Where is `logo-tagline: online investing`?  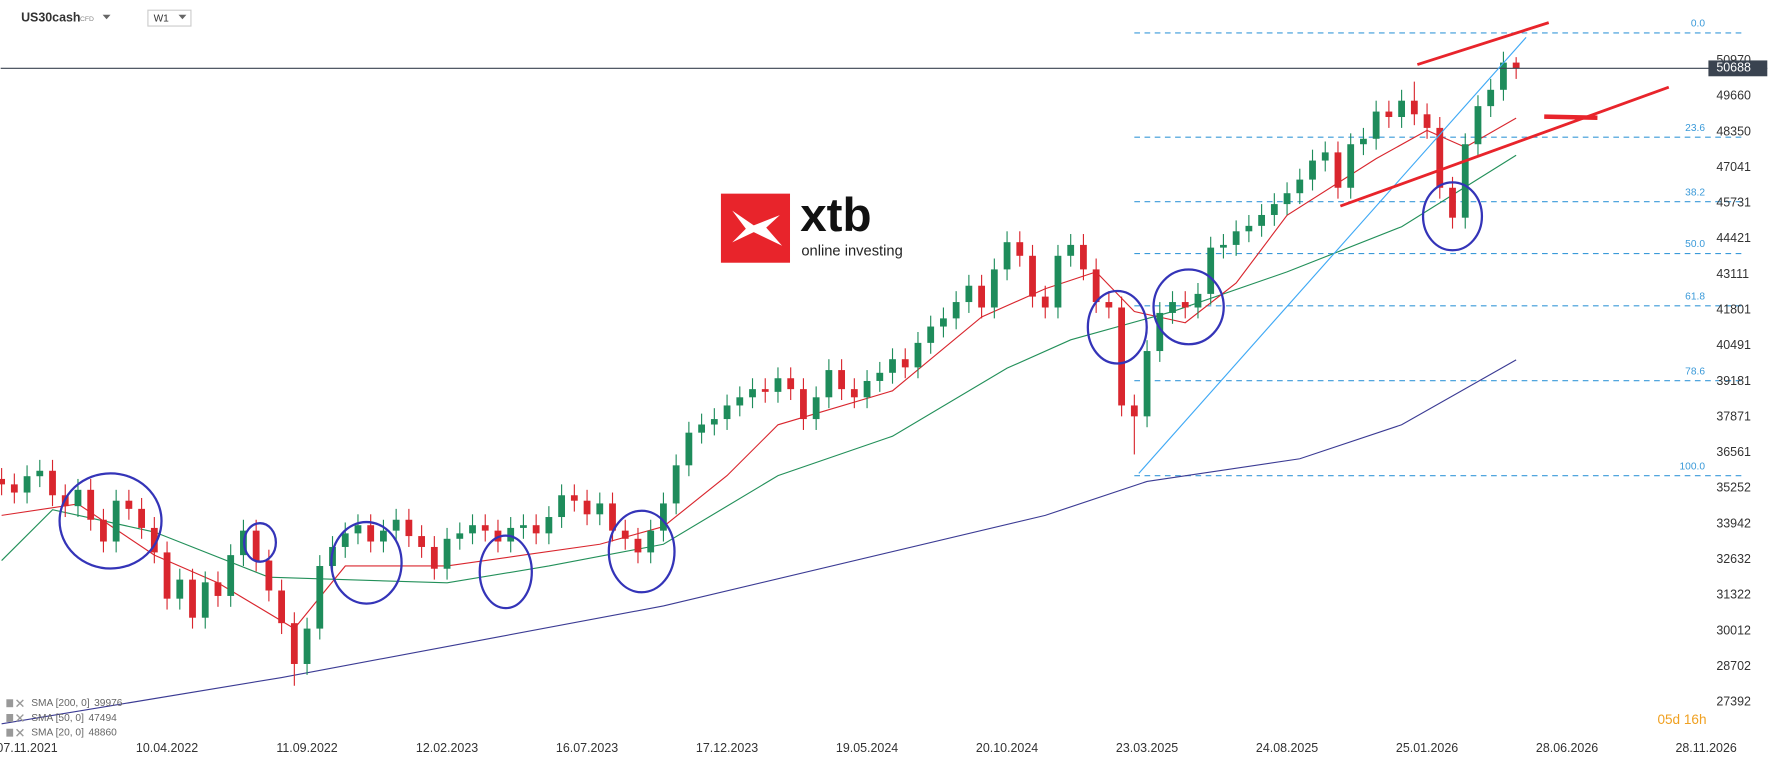 logo-tagline: online investing is located at coordinates (851, 251).